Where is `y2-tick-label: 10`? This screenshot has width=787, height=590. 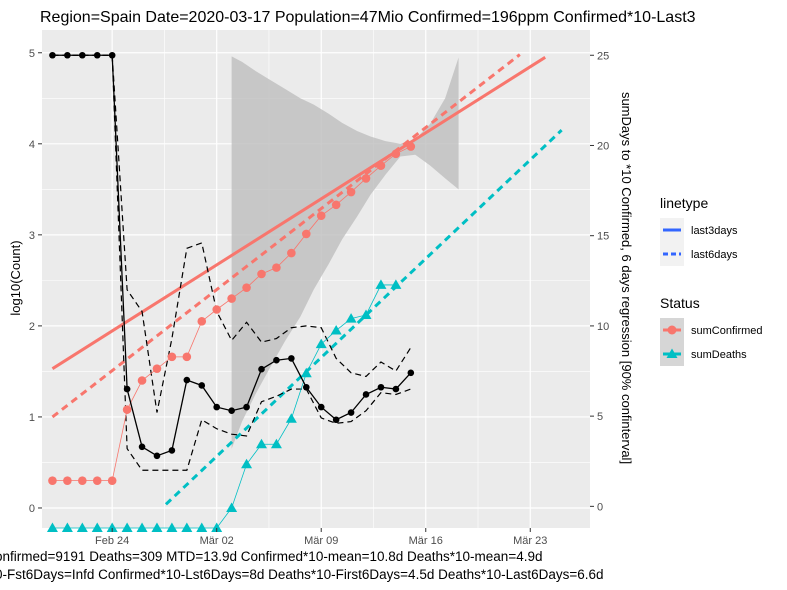 y2-tick-label: 10 is located at coordinates (603, 327).